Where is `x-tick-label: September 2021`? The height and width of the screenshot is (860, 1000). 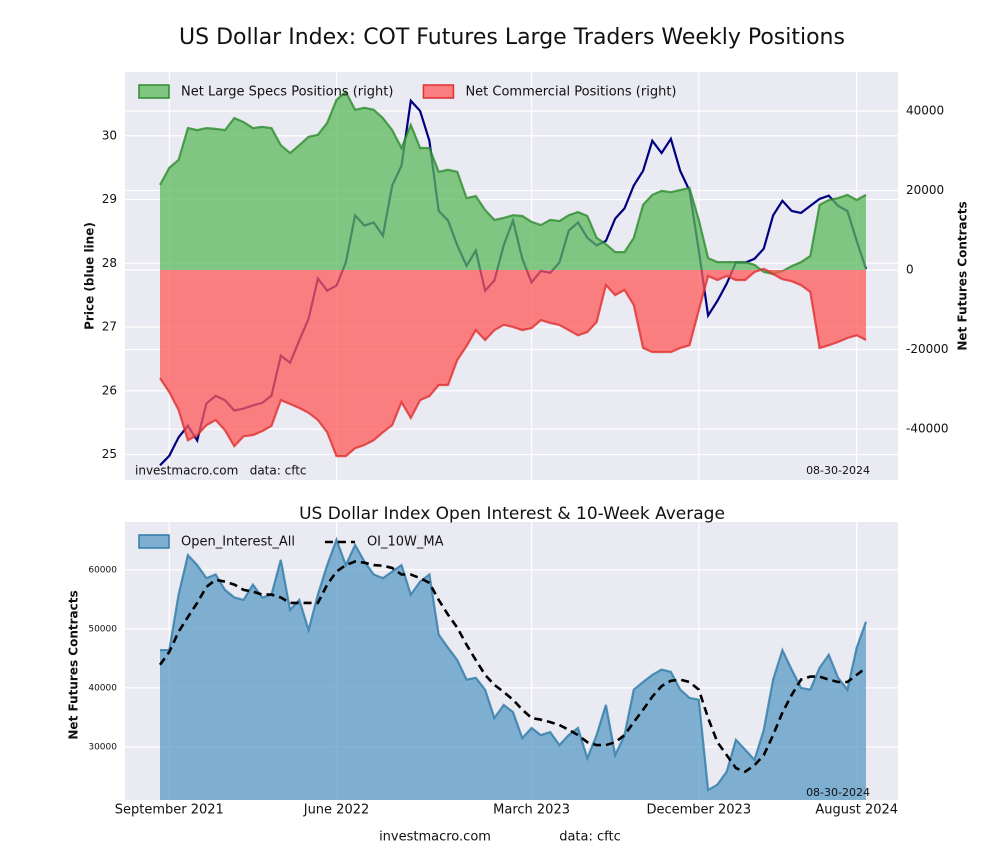
x-tick-label: September 2021 is located at coordinates (169, 810).